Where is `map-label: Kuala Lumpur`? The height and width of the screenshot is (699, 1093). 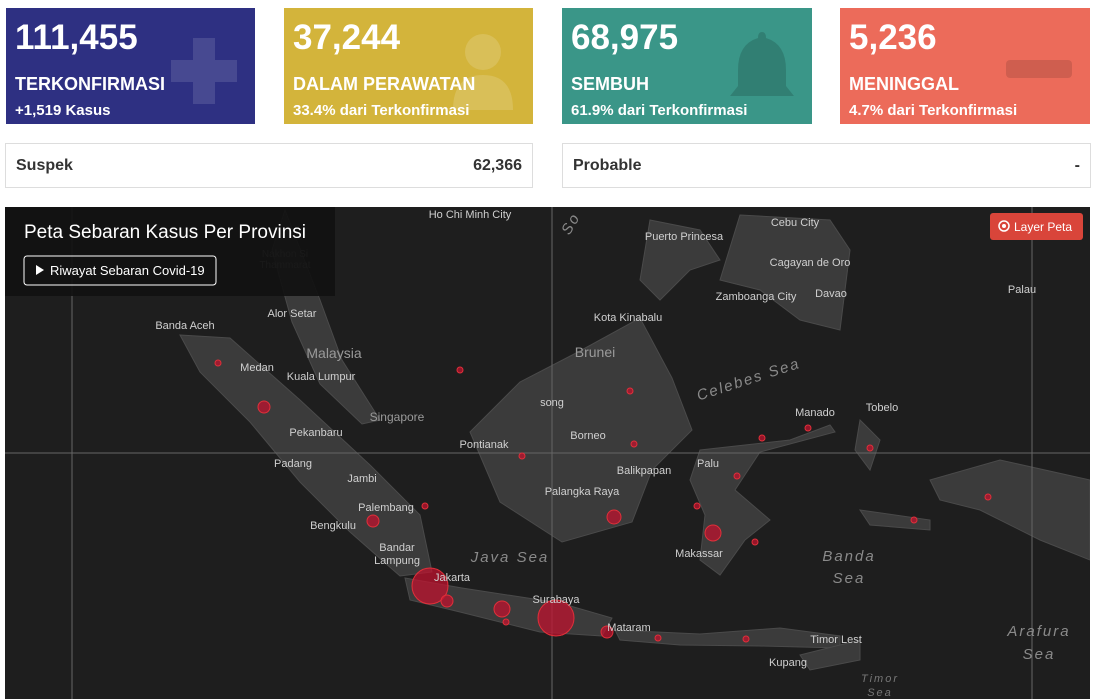 map-label: Kuala Lumpur is located at coordinates (321, 377).